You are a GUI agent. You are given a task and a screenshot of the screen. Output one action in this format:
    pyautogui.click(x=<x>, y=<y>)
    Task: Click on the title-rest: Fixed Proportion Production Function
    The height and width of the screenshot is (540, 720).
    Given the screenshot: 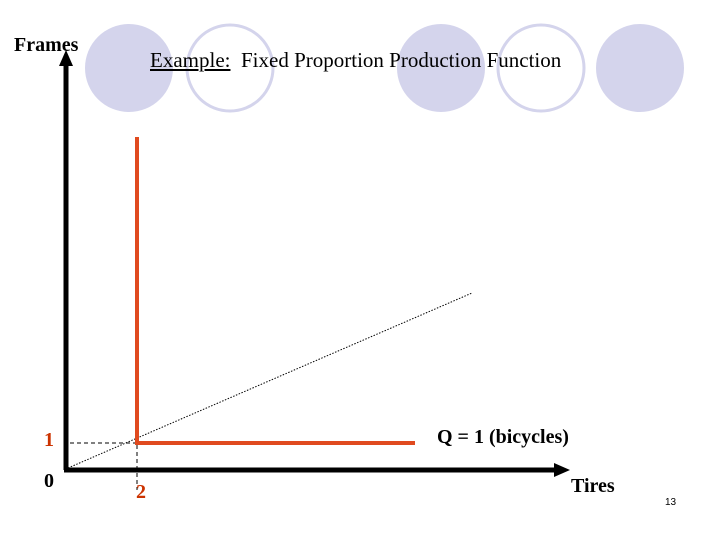 What is the action you would take?
    pyautogui.click(x=396, y=60)
    